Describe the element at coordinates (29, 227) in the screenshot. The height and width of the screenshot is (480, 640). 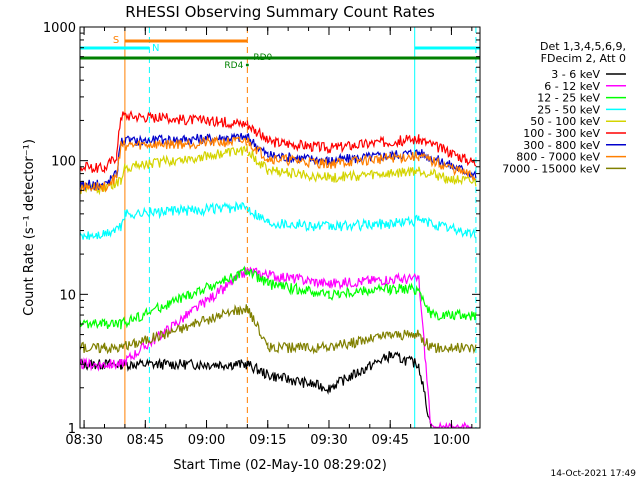
I see `y-axis-label: Count Rate (s⁻¹ detector⁻¹)` at that location.